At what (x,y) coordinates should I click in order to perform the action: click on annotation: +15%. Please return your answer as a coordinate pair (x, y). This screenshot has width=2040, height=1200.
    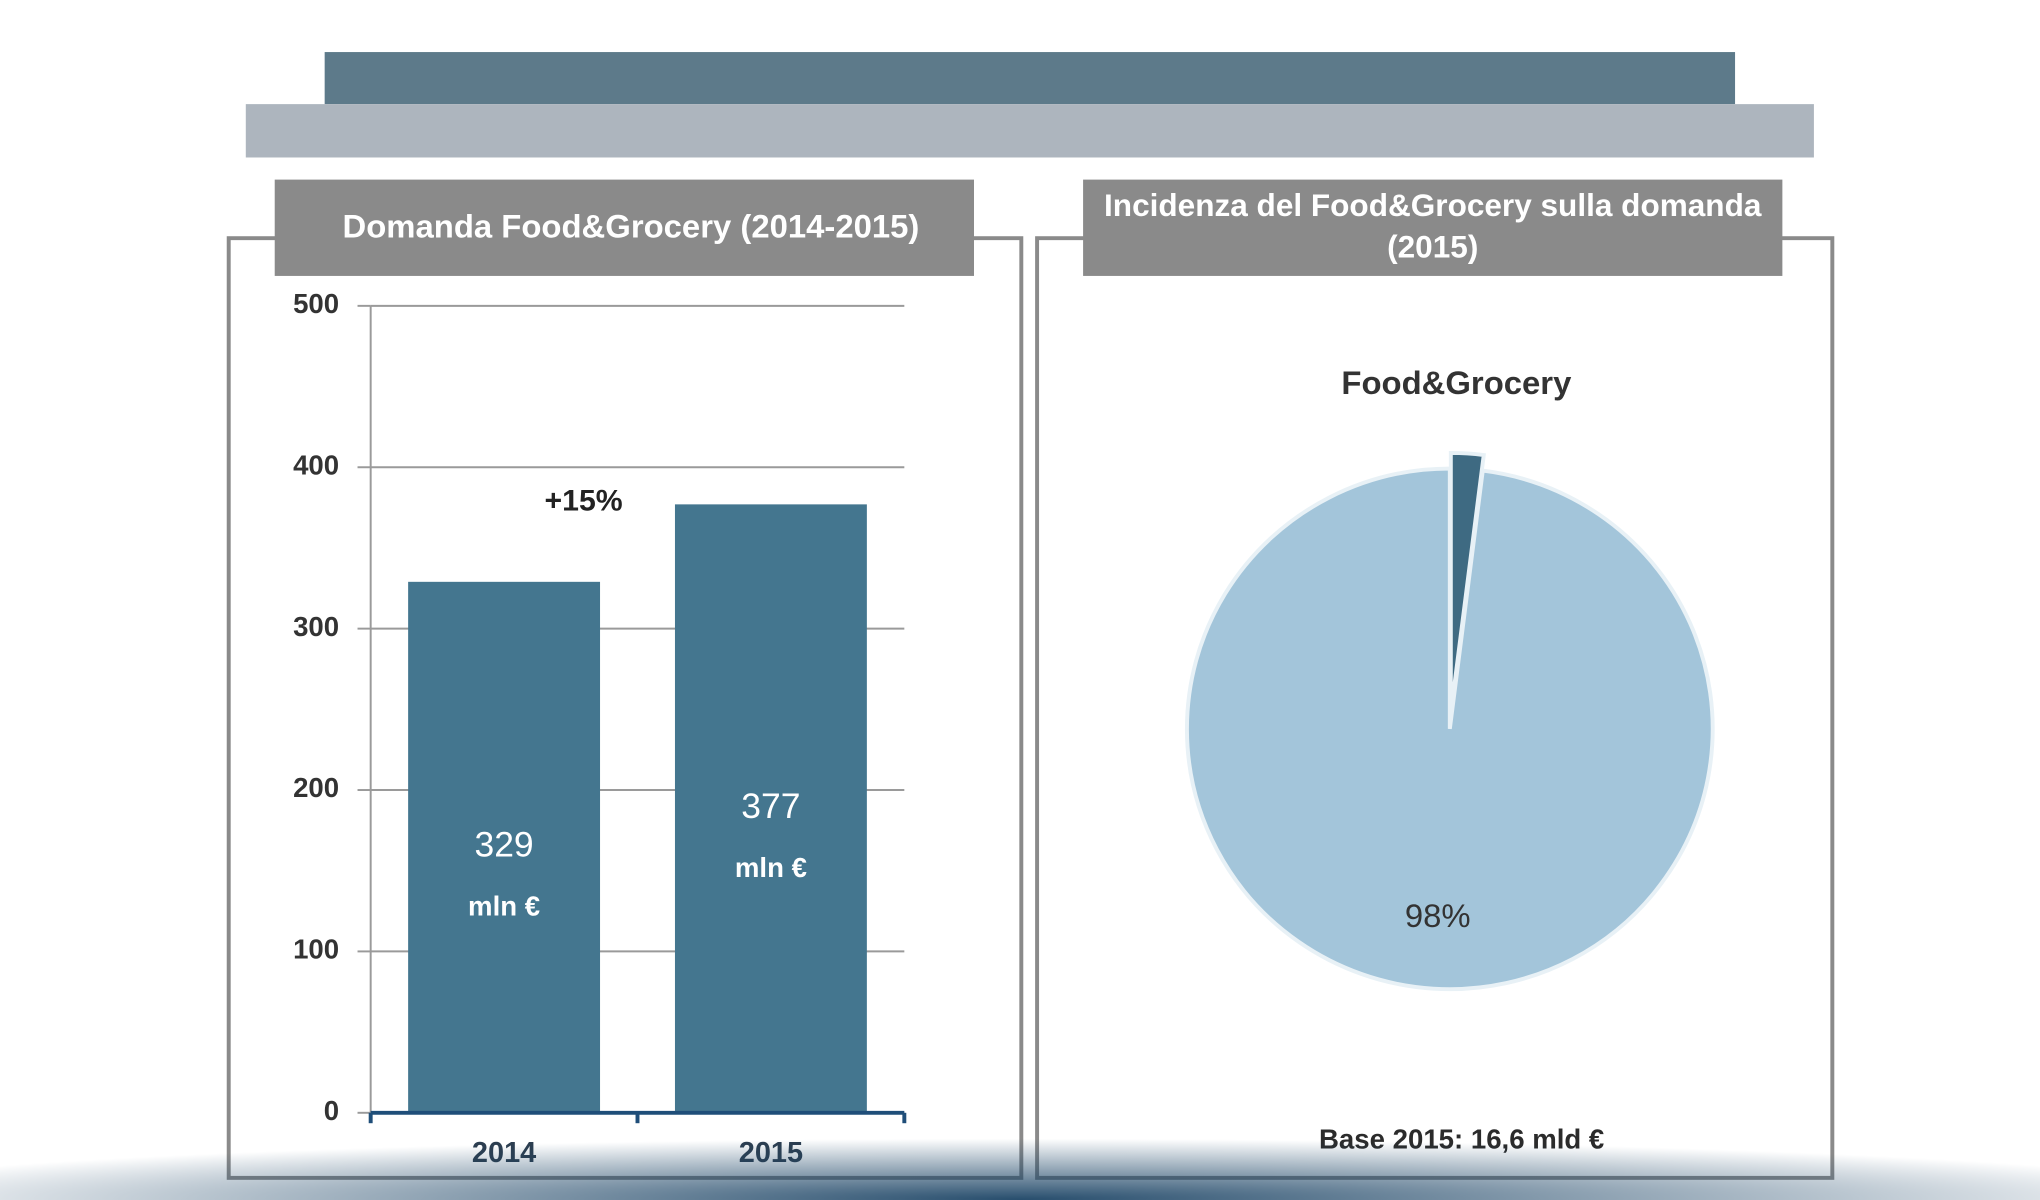
    Looking at the image, I should click on (584, 500).